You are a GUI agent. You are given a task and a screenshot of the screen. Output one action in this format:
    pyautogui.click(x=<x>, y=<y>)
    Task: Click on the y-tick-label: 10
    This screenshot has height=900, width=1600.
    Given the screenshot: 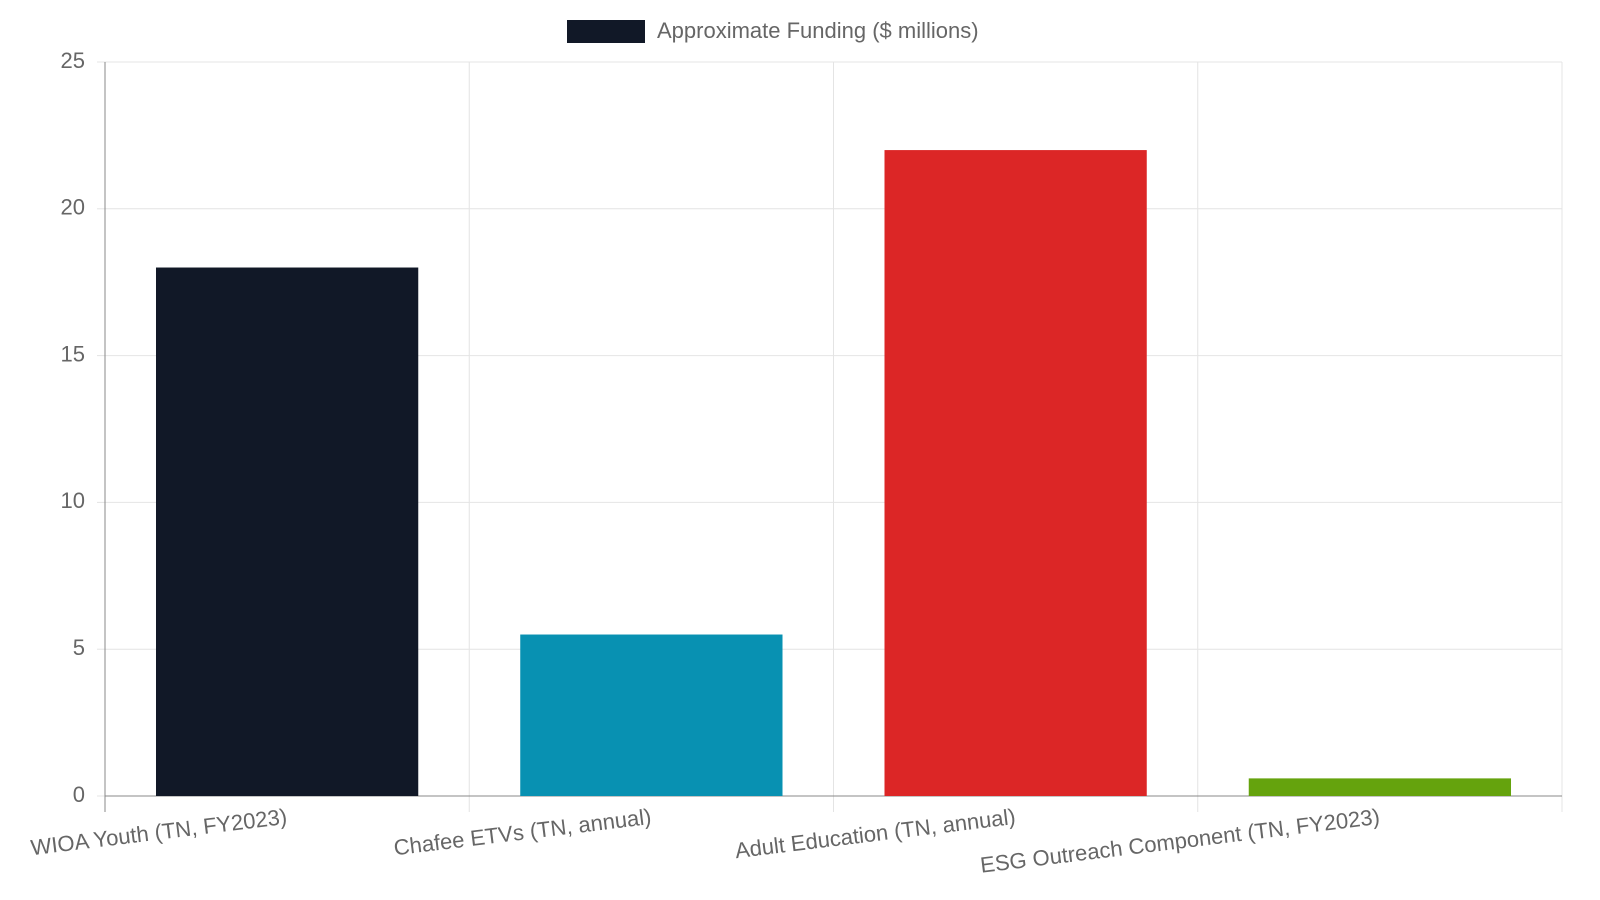 What is the action you would take?
    pyautogui.click(x=73, y=500)
    